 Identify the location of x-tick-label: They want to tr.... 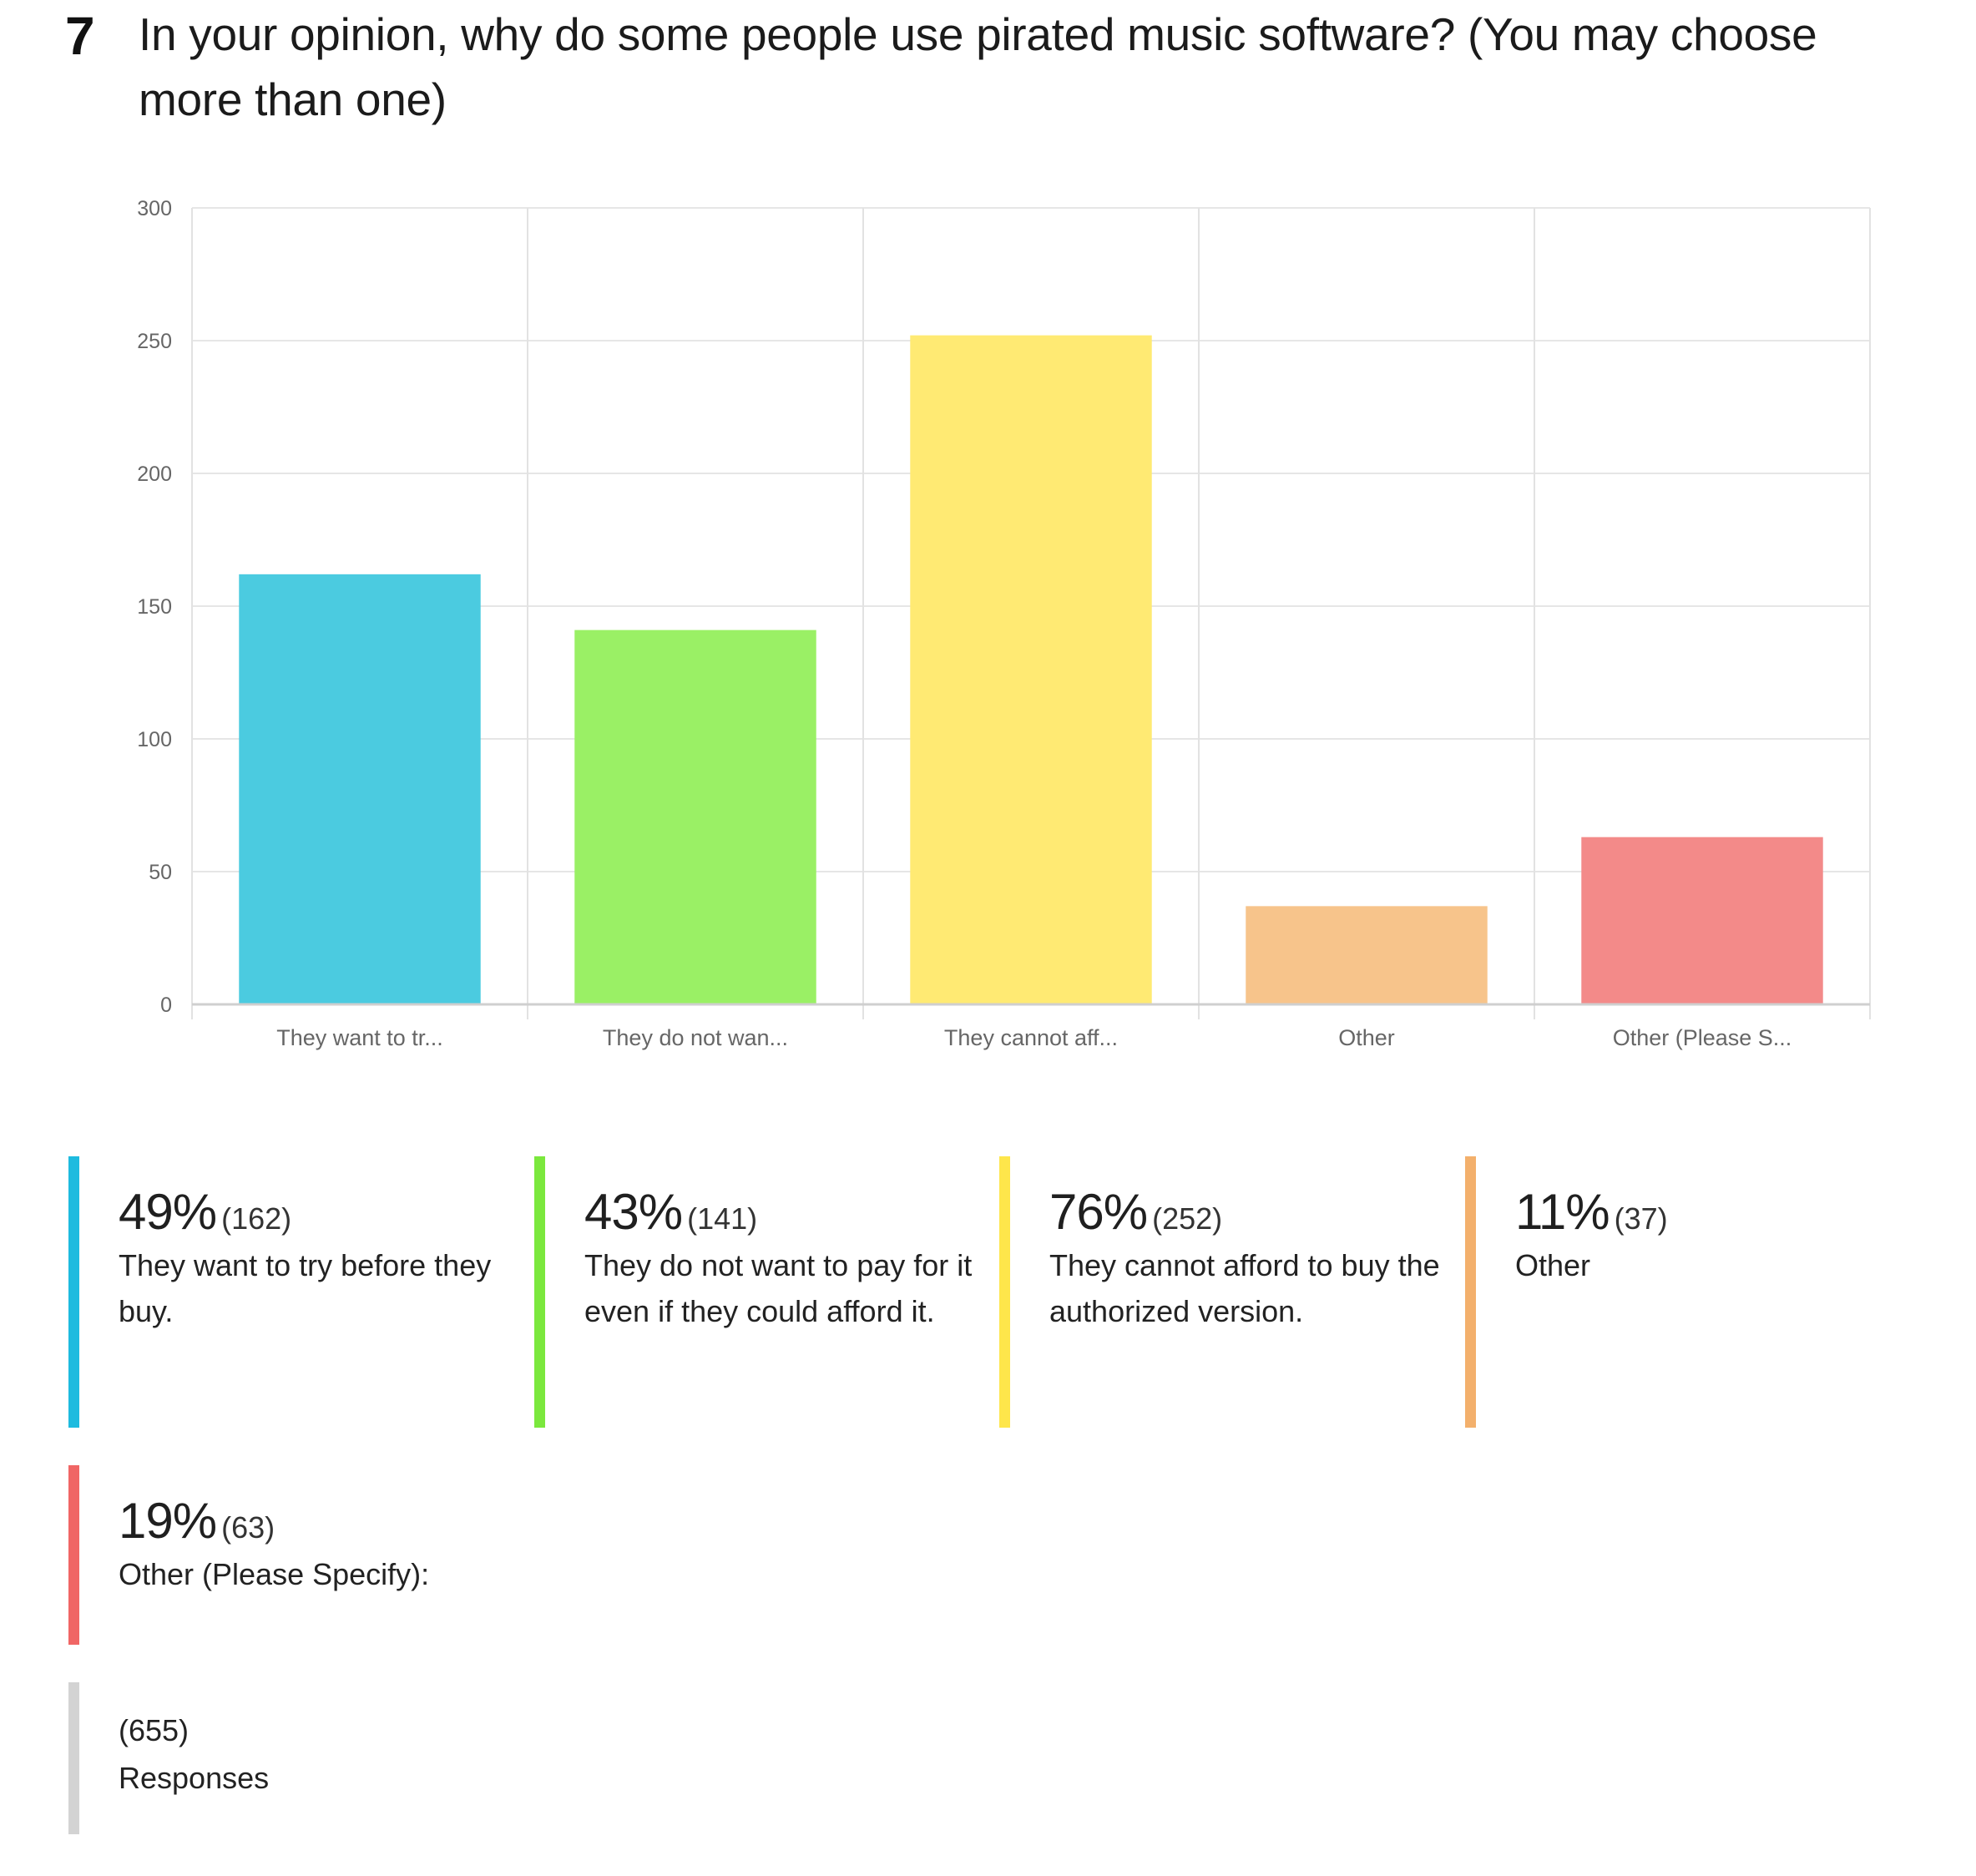
(359, 1037).